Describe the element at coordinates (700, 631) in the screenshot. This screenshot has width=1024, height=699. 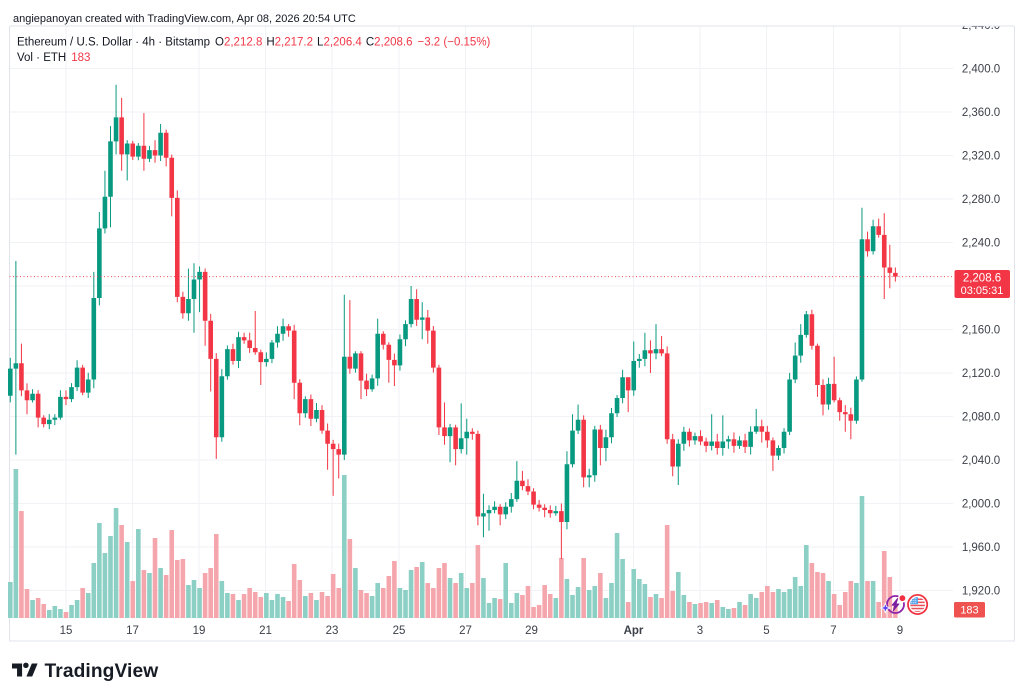
I see `svg-text: 3` at that location.